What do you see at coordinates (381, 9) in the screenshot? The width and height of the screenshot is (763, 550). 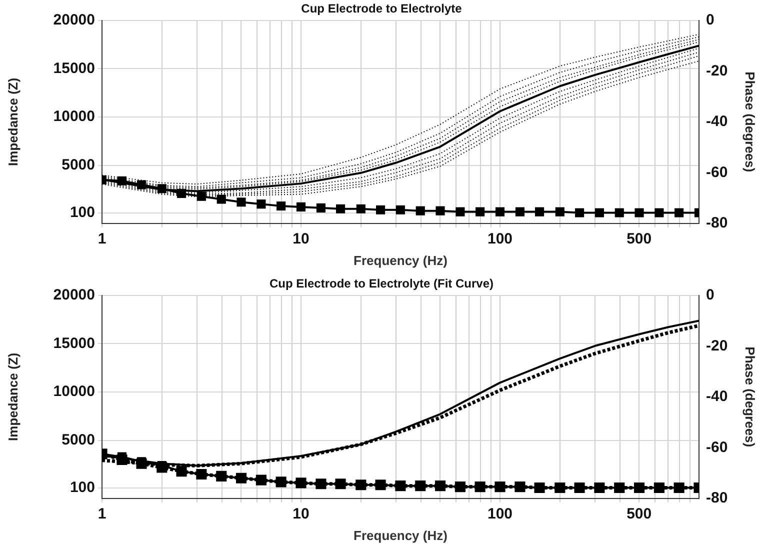 I see `chart-title: Cup Electrode to Electrolyte` at bounding box center [381, 9].